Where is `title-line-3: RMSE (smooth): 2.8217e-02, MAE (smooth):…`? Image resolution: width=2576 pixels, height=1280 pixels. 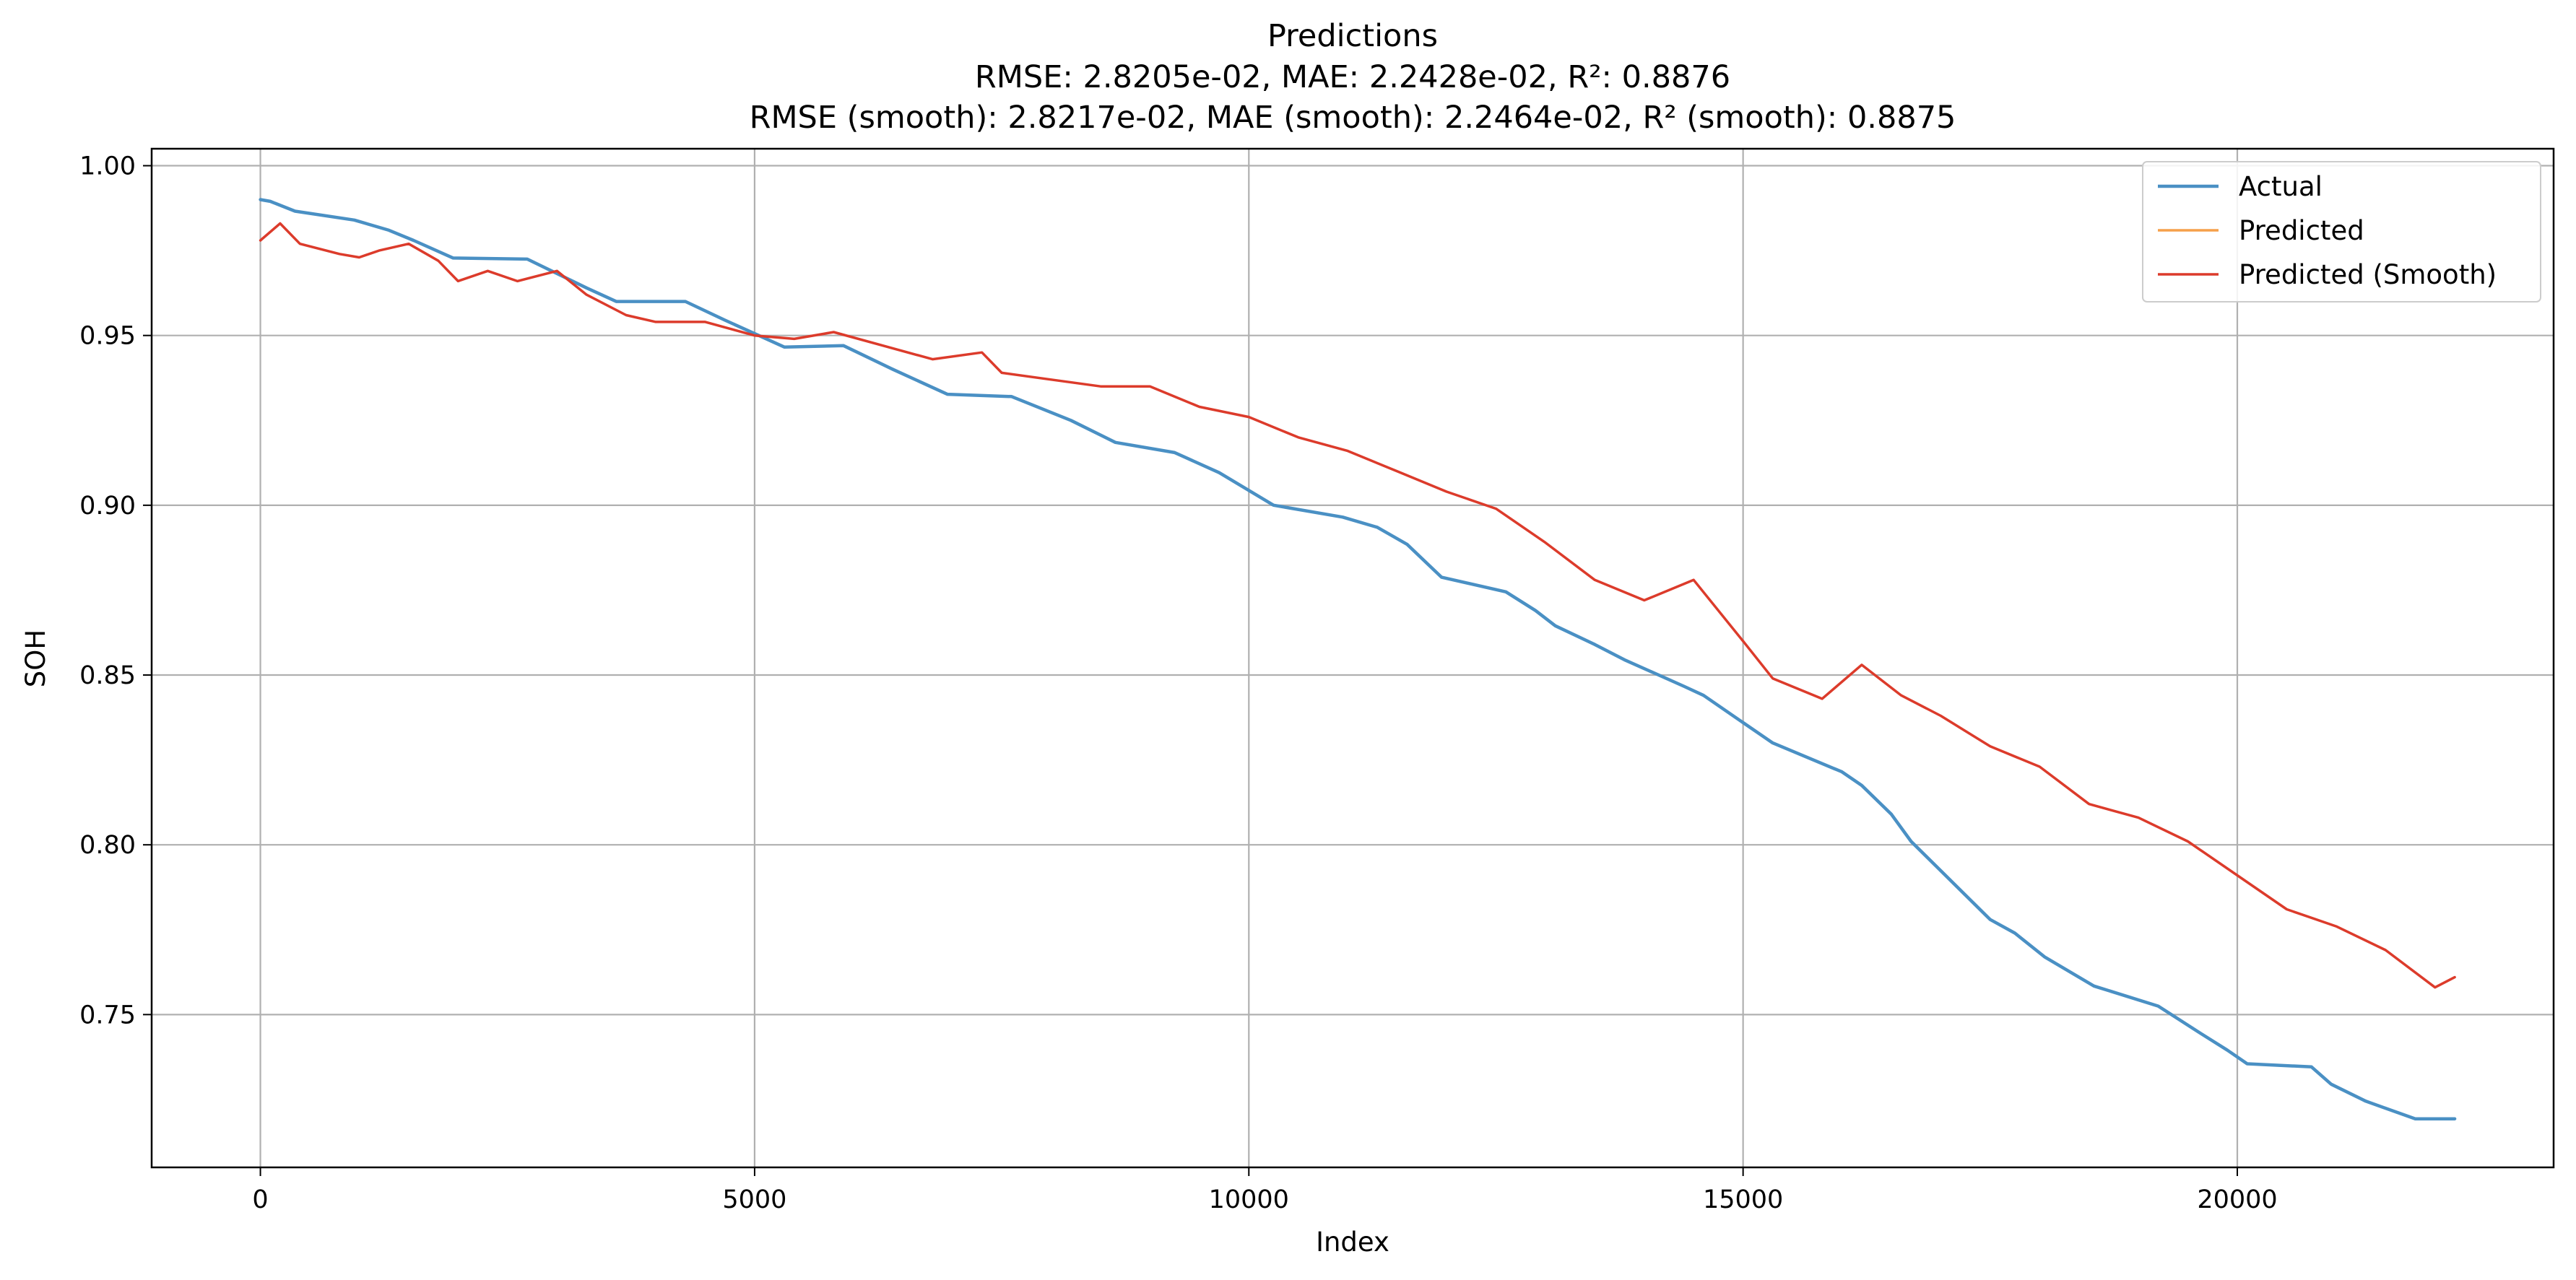 title-line-3: RMSE (smooth): 2.8217e-02, MAE (smooth):… is located at coordinates (1353, 118).